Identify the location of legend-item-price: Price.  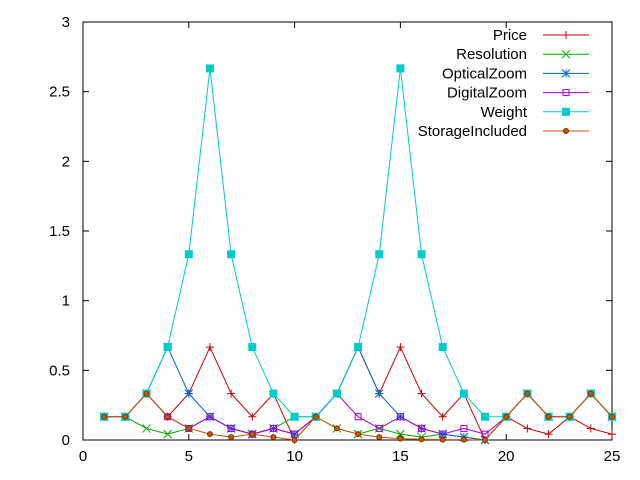
(541, 35).